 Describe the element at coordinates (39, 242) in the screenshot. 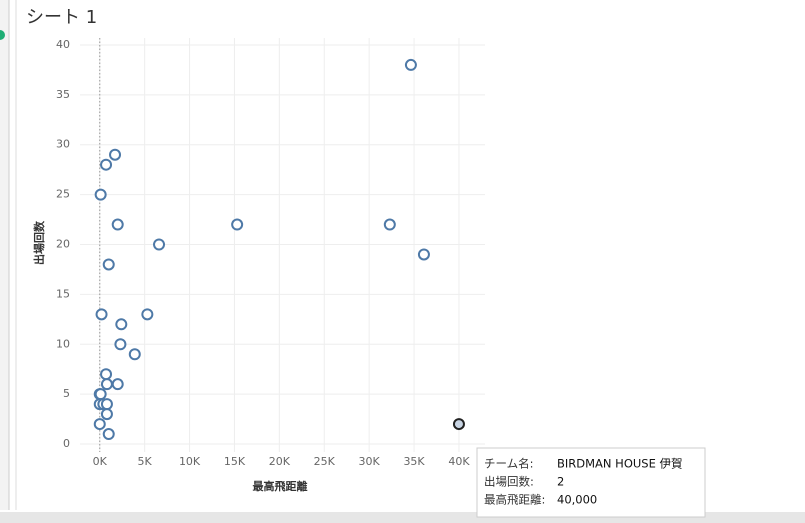

I see `y-axis-title: 出場回数` at that location.